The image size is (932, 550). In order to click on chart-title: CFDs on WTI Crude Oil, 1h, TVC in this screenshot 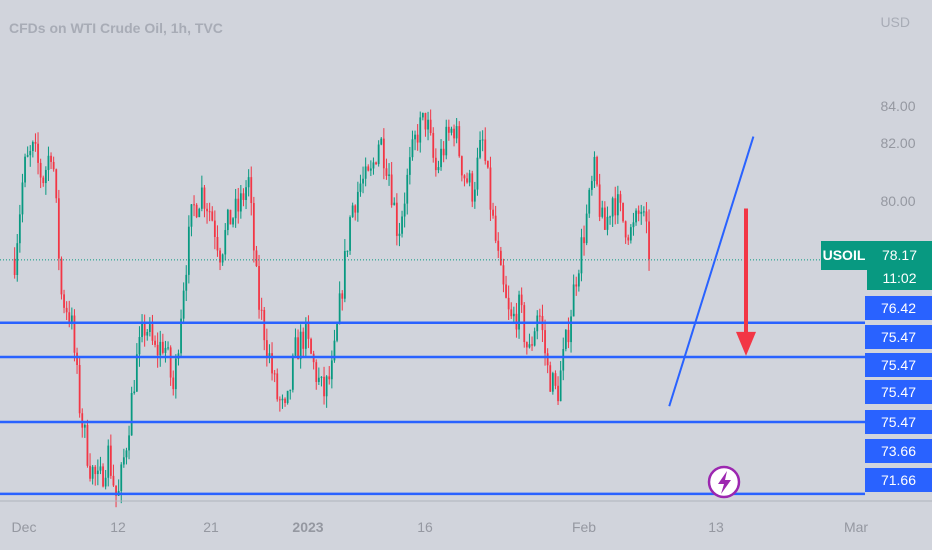, I will do `click(116, 28)`.